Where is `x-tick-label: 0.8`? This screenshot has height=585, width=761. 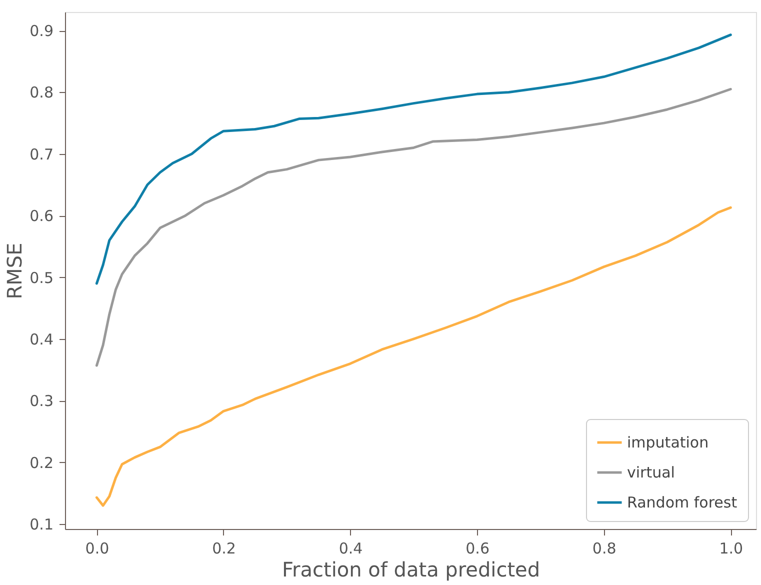 x-tick-label: 0.8 is located at coordinates (604, 549).